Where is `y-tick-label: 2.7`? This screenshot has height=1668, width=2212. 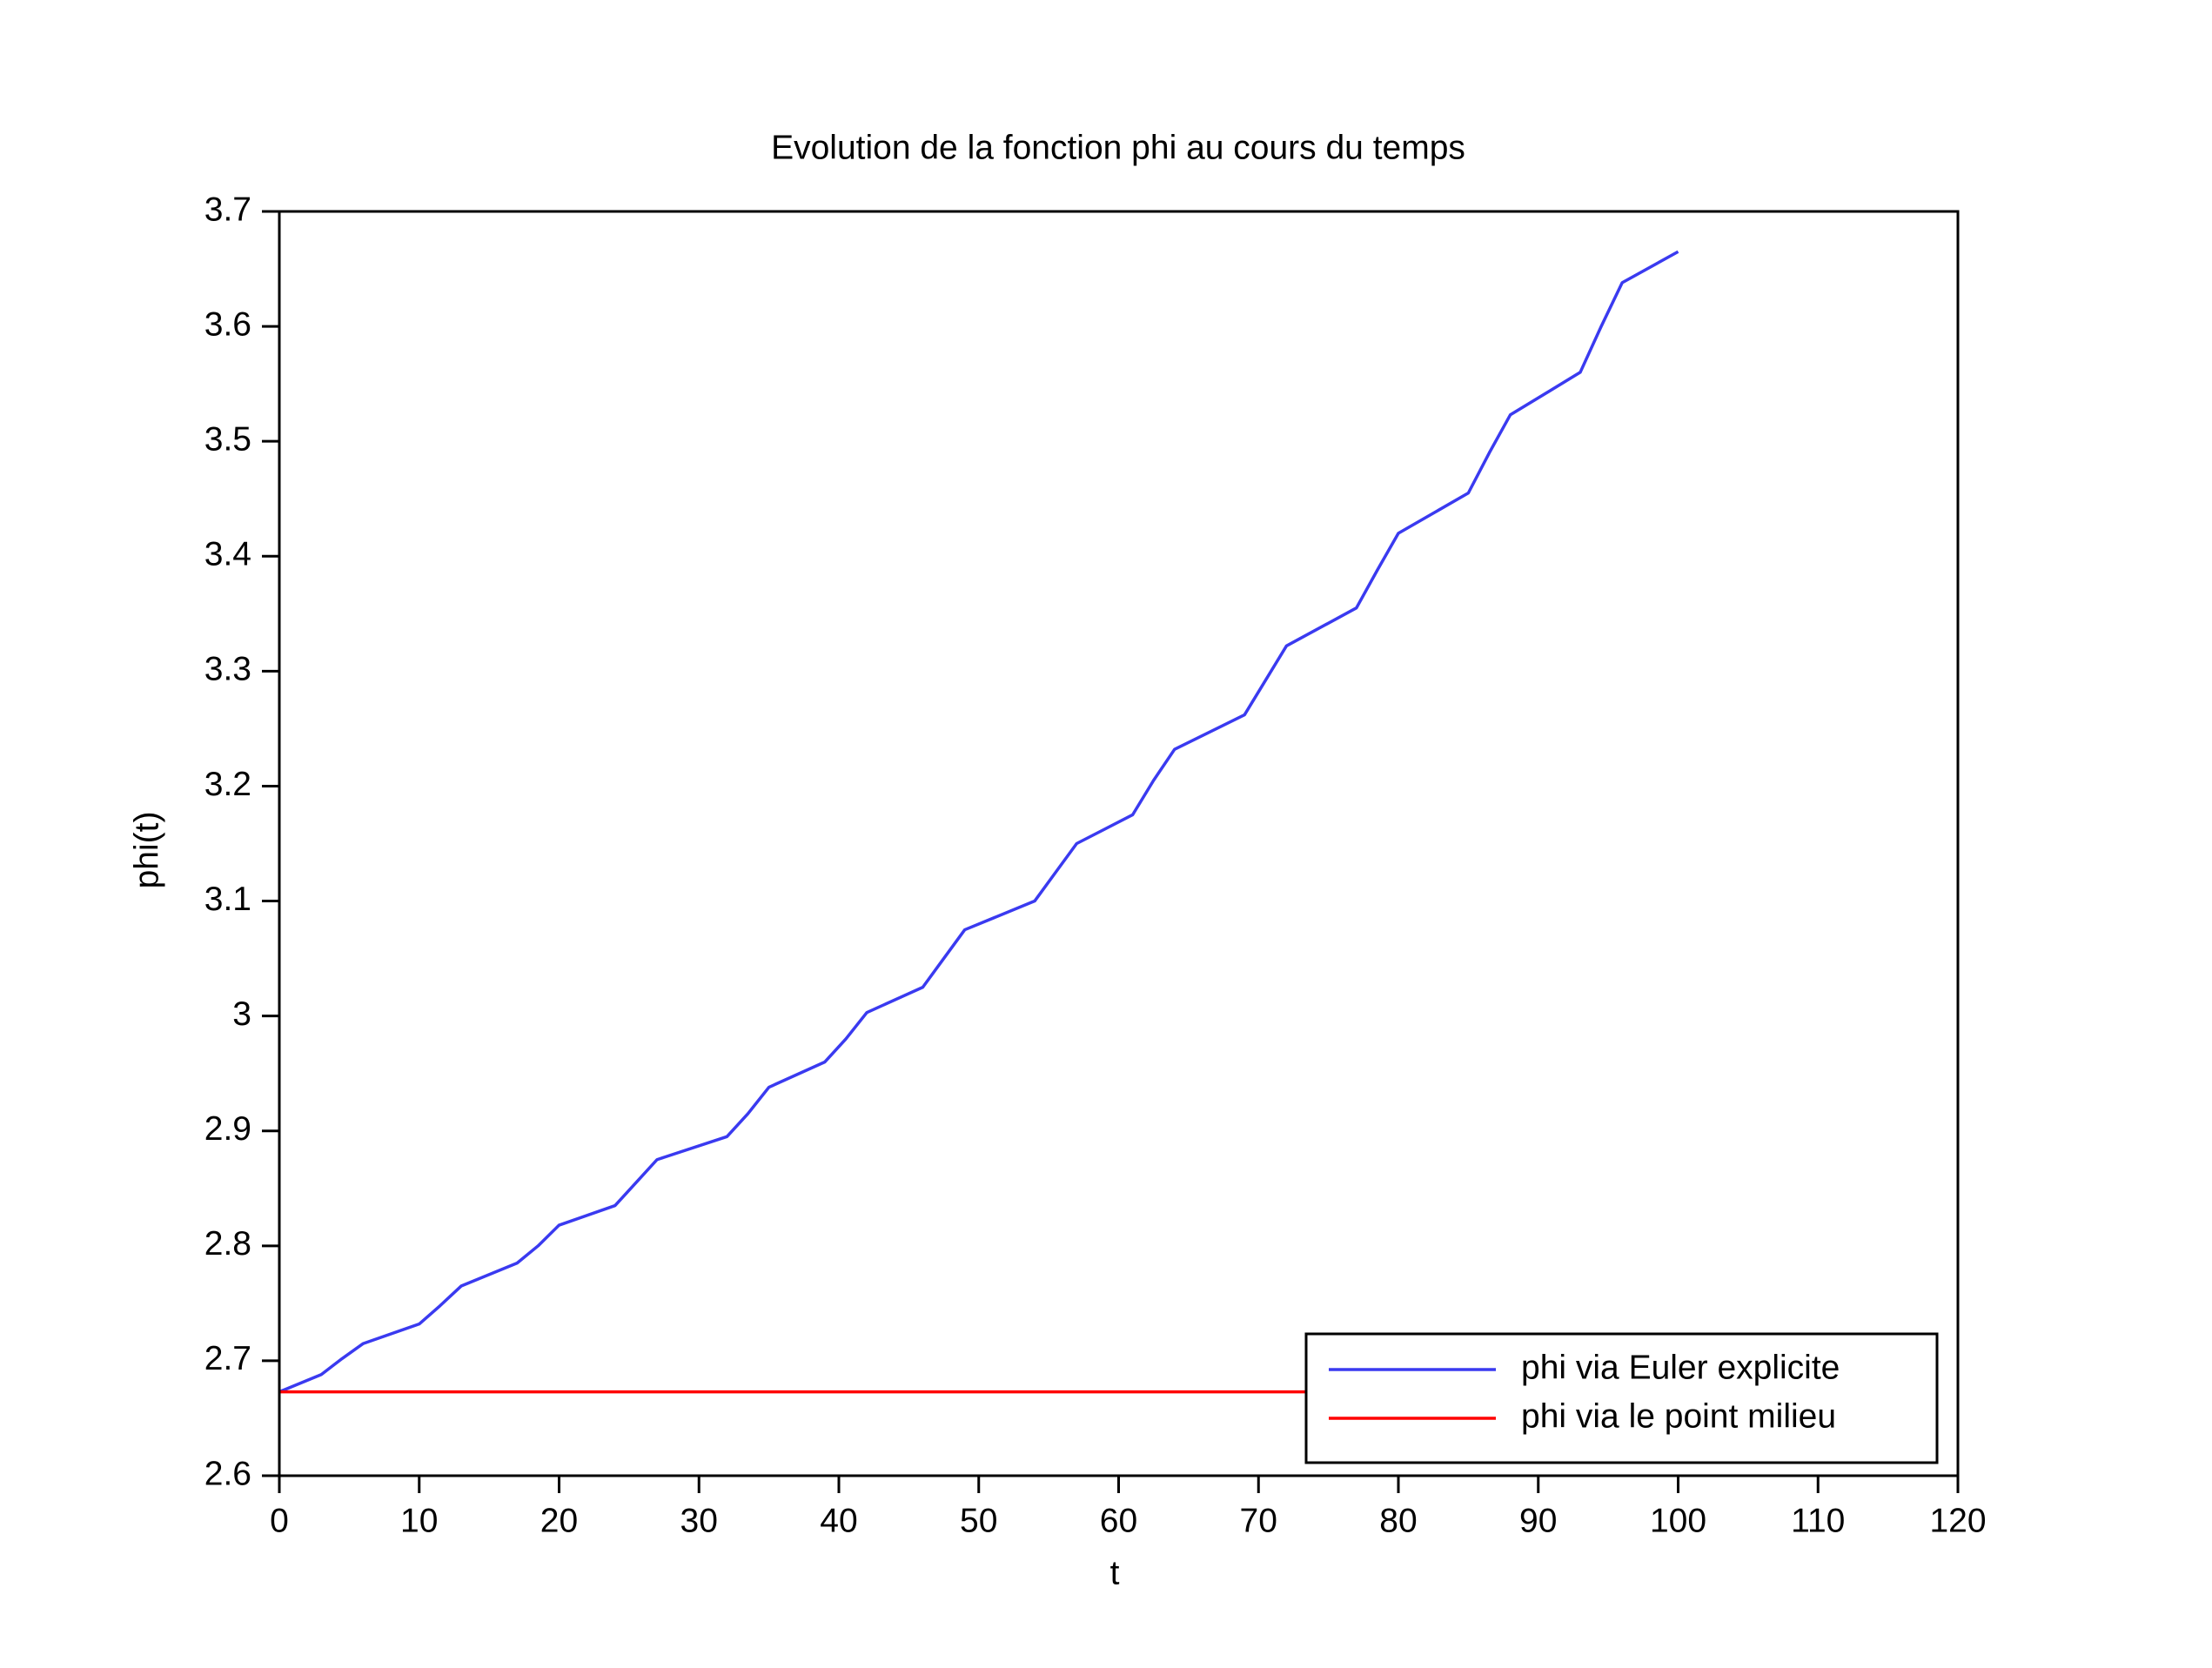 y-tick-label: 2.7 is located at coordinates (227, 1358).